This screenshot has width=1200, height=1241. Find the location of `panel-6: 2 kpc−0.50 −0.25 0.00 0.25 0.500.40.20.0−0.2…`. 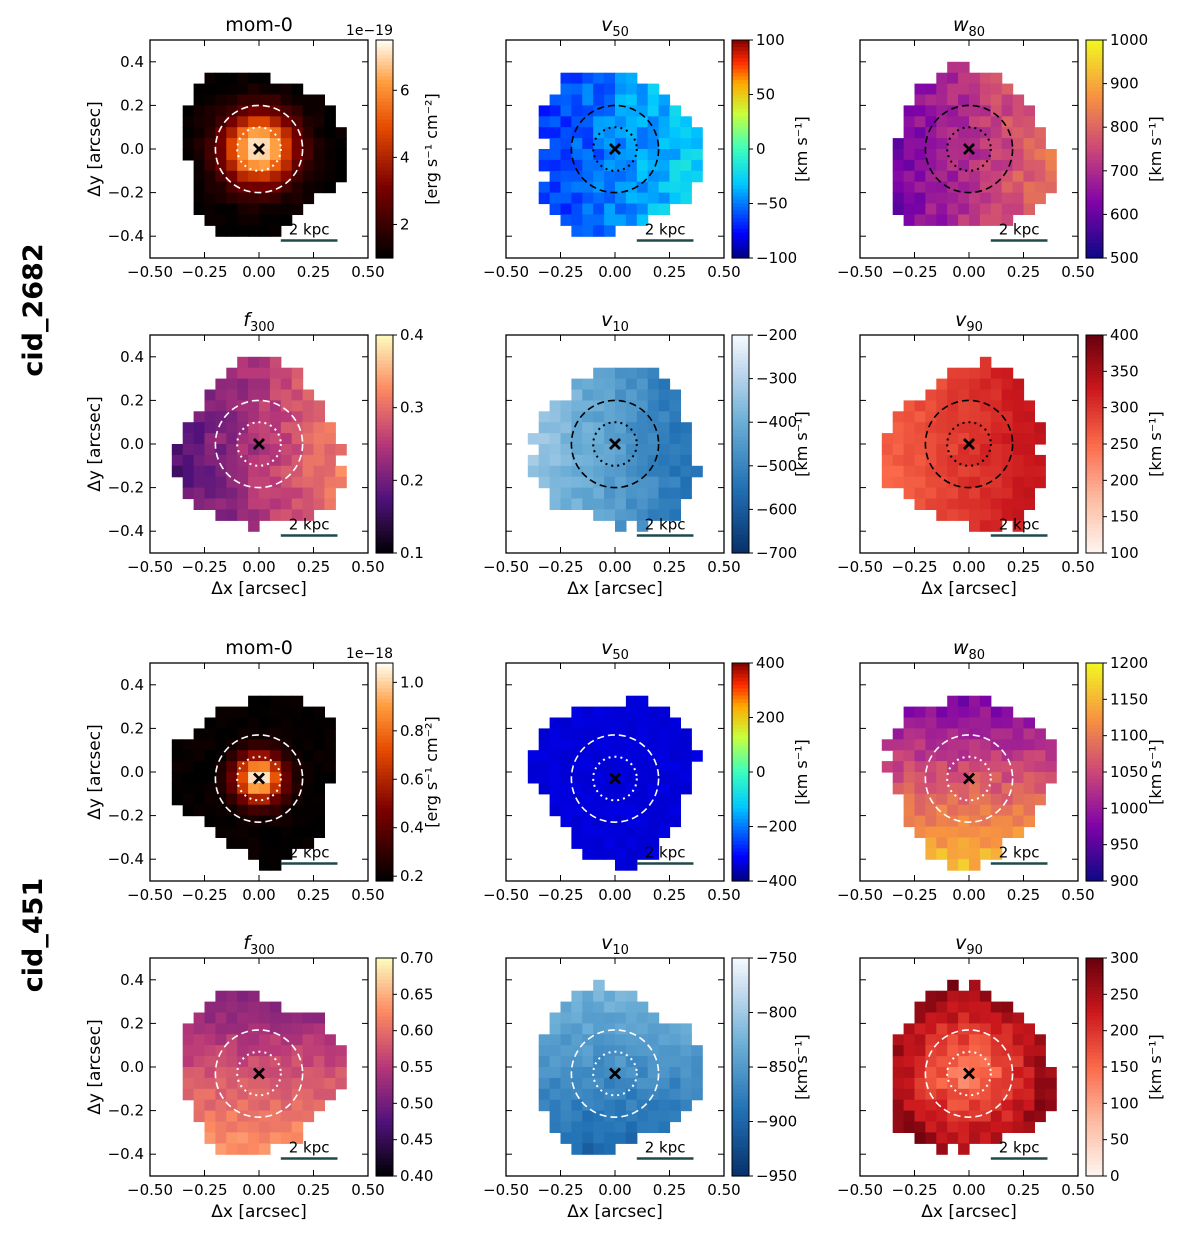

panel-6: 2 kpc−0.50 −0.25 0.00 0.25 0.500.40.20.0−0.2… is located at coordinates (263, 770).